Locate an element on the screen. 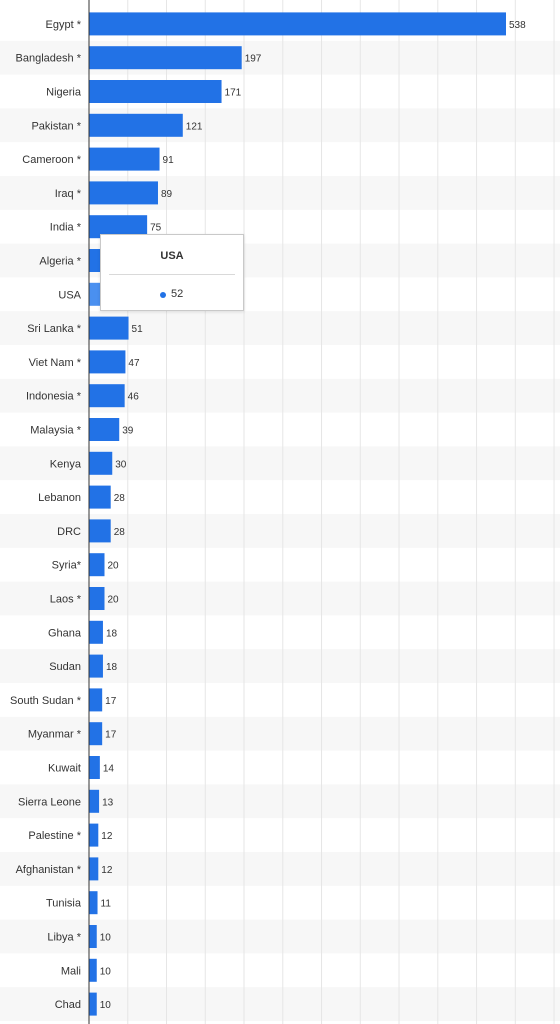 The height and width of the screenshot is (1024, 560). category-label: South Sudan * is located at coordinates (46, 701).